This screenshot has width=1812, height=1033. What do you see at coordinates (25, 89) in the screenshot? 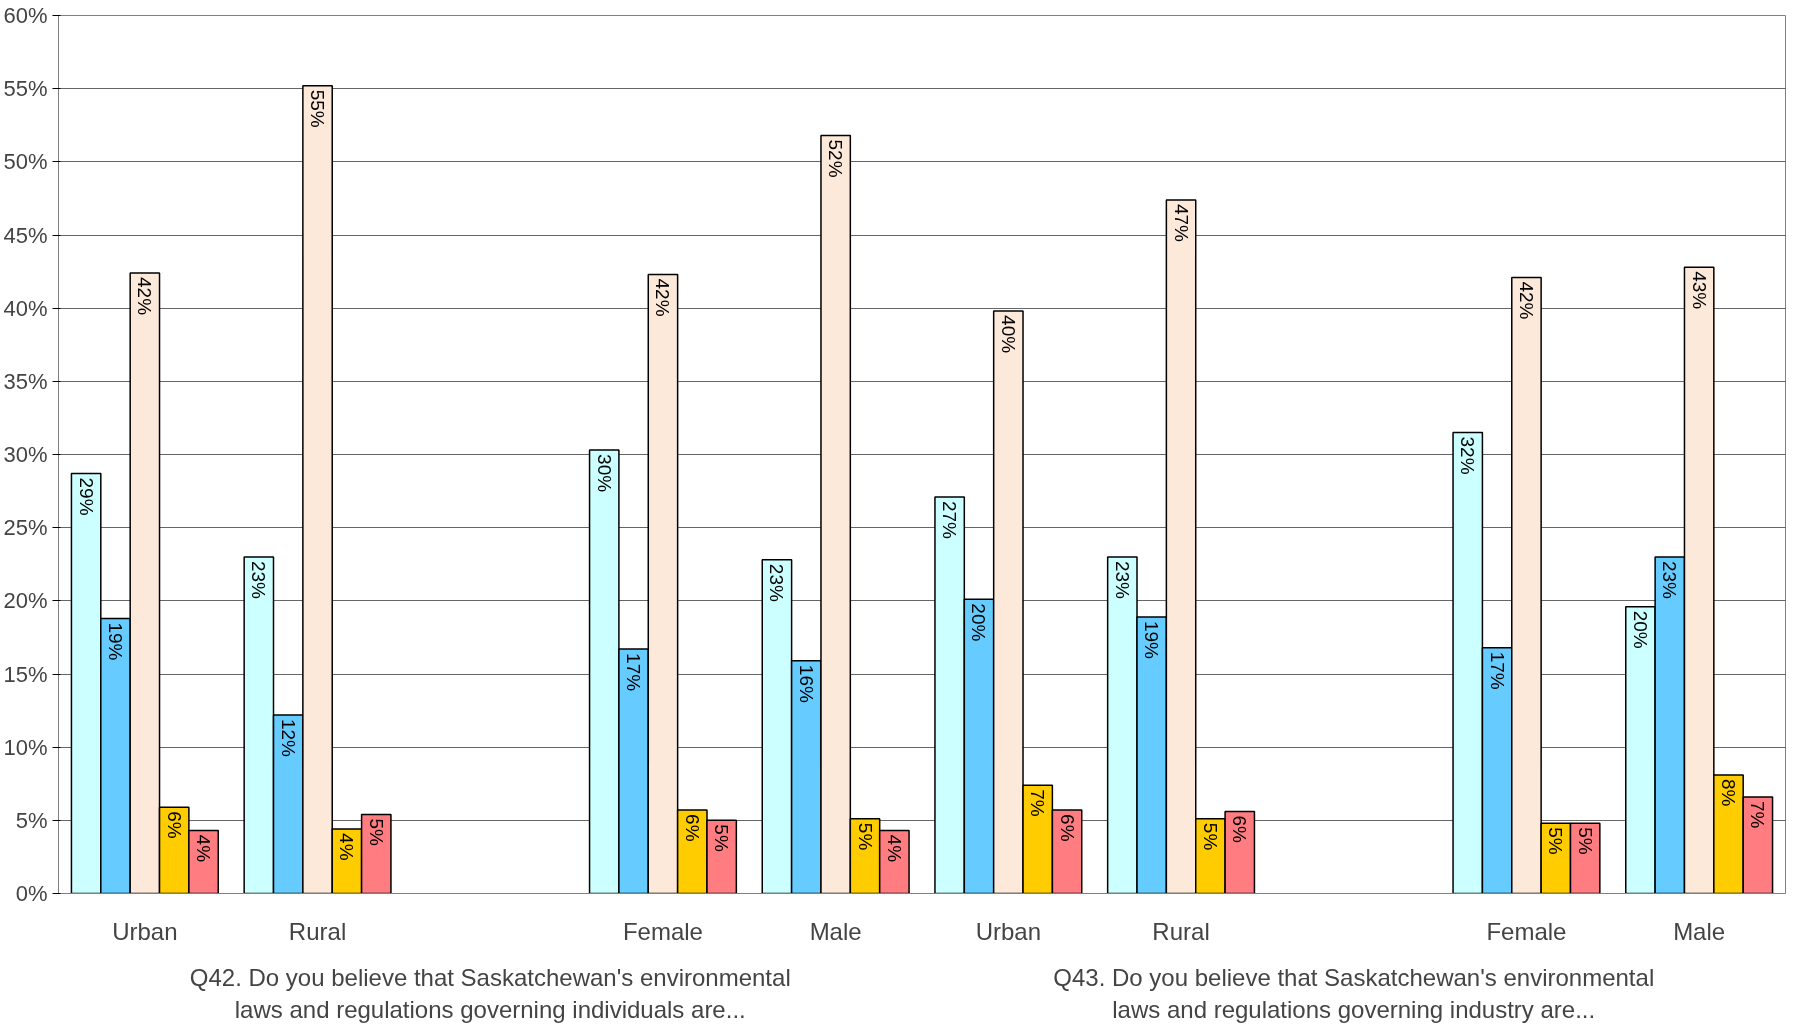
I see `y-tick-label: 55%` at bounding box center [25, 89].